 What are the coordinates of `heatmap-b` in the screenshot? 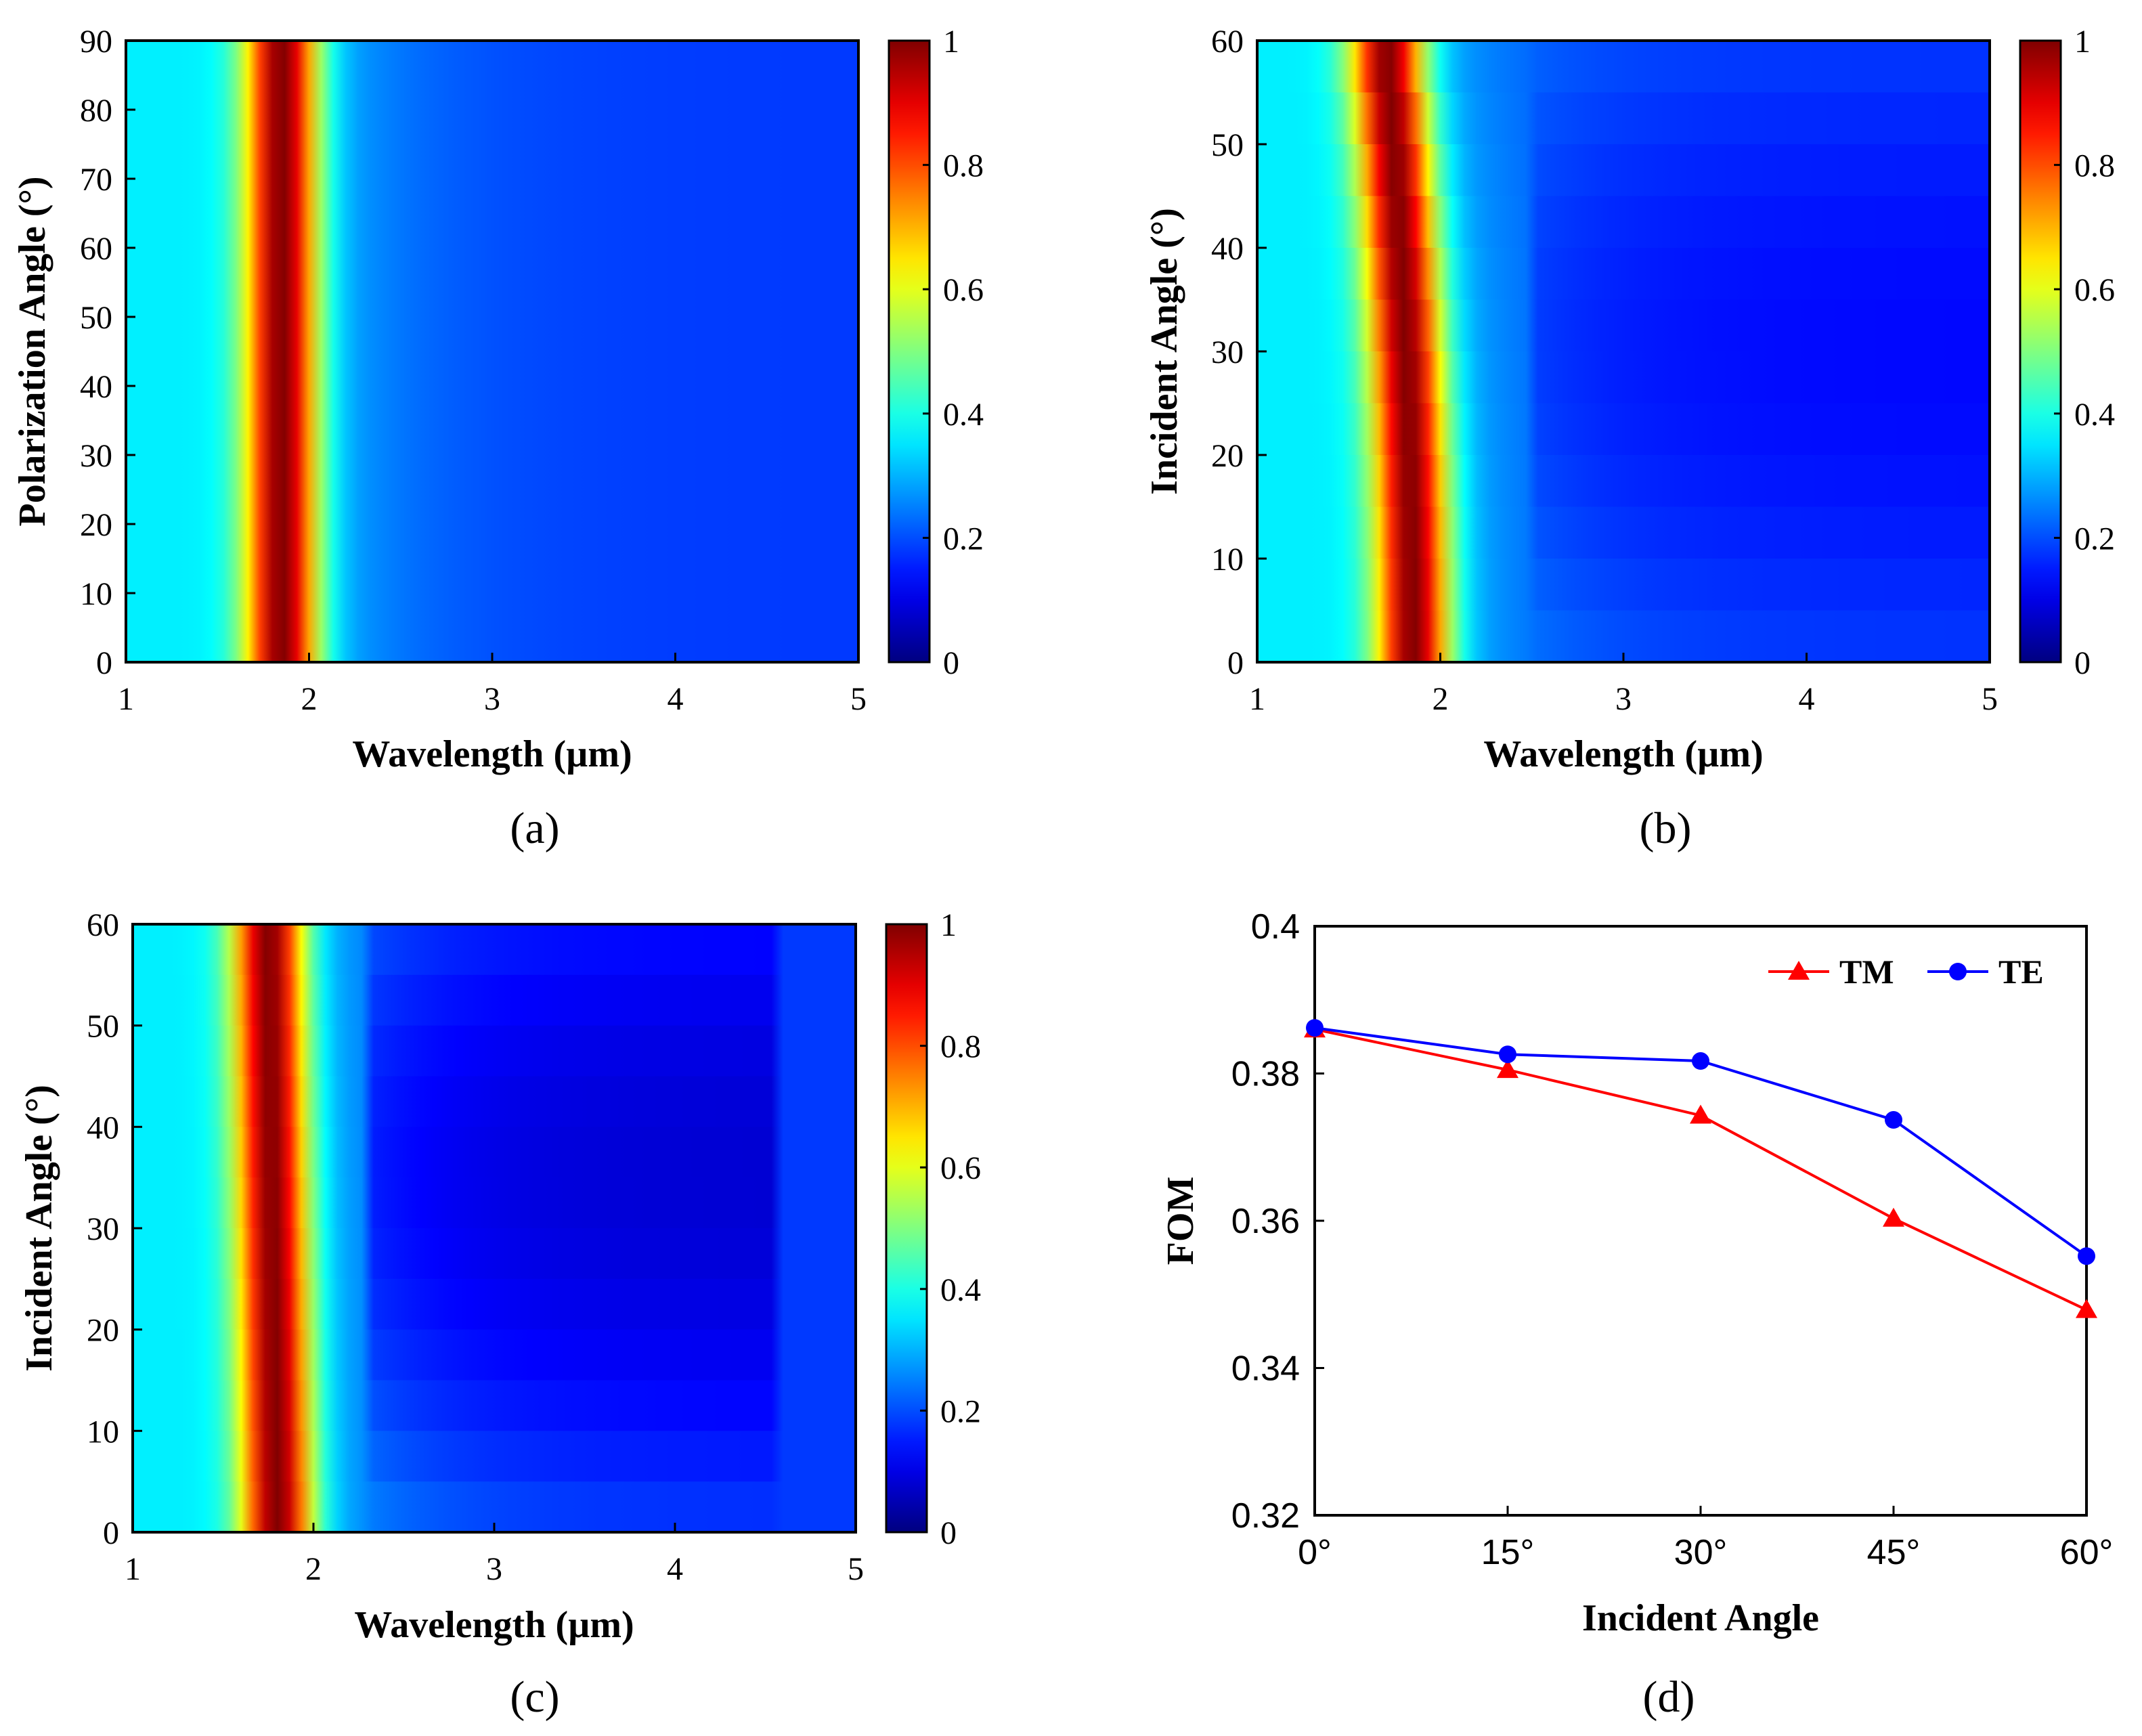 It's located at (1624, 352).